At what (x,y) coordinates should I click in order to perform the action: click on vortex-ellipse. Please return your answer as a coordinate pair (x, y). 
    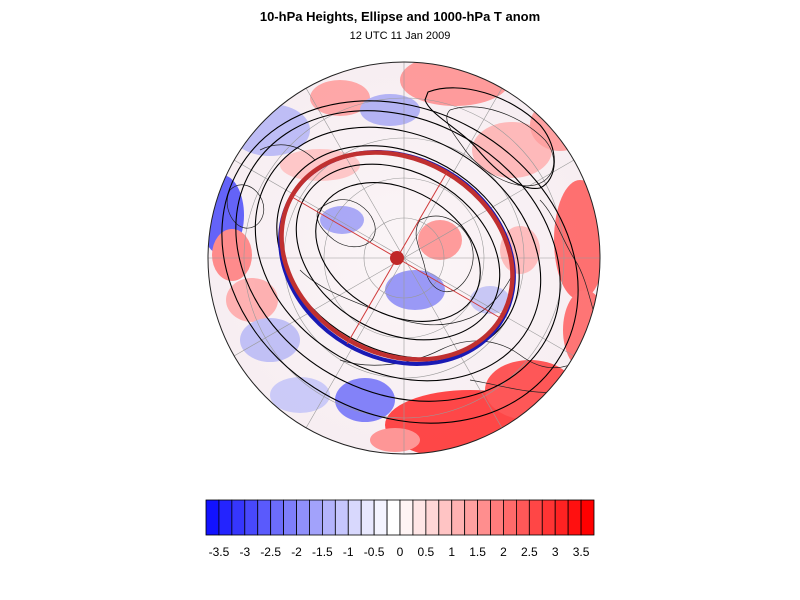
    Looking at the image, I should click on (397, 258).